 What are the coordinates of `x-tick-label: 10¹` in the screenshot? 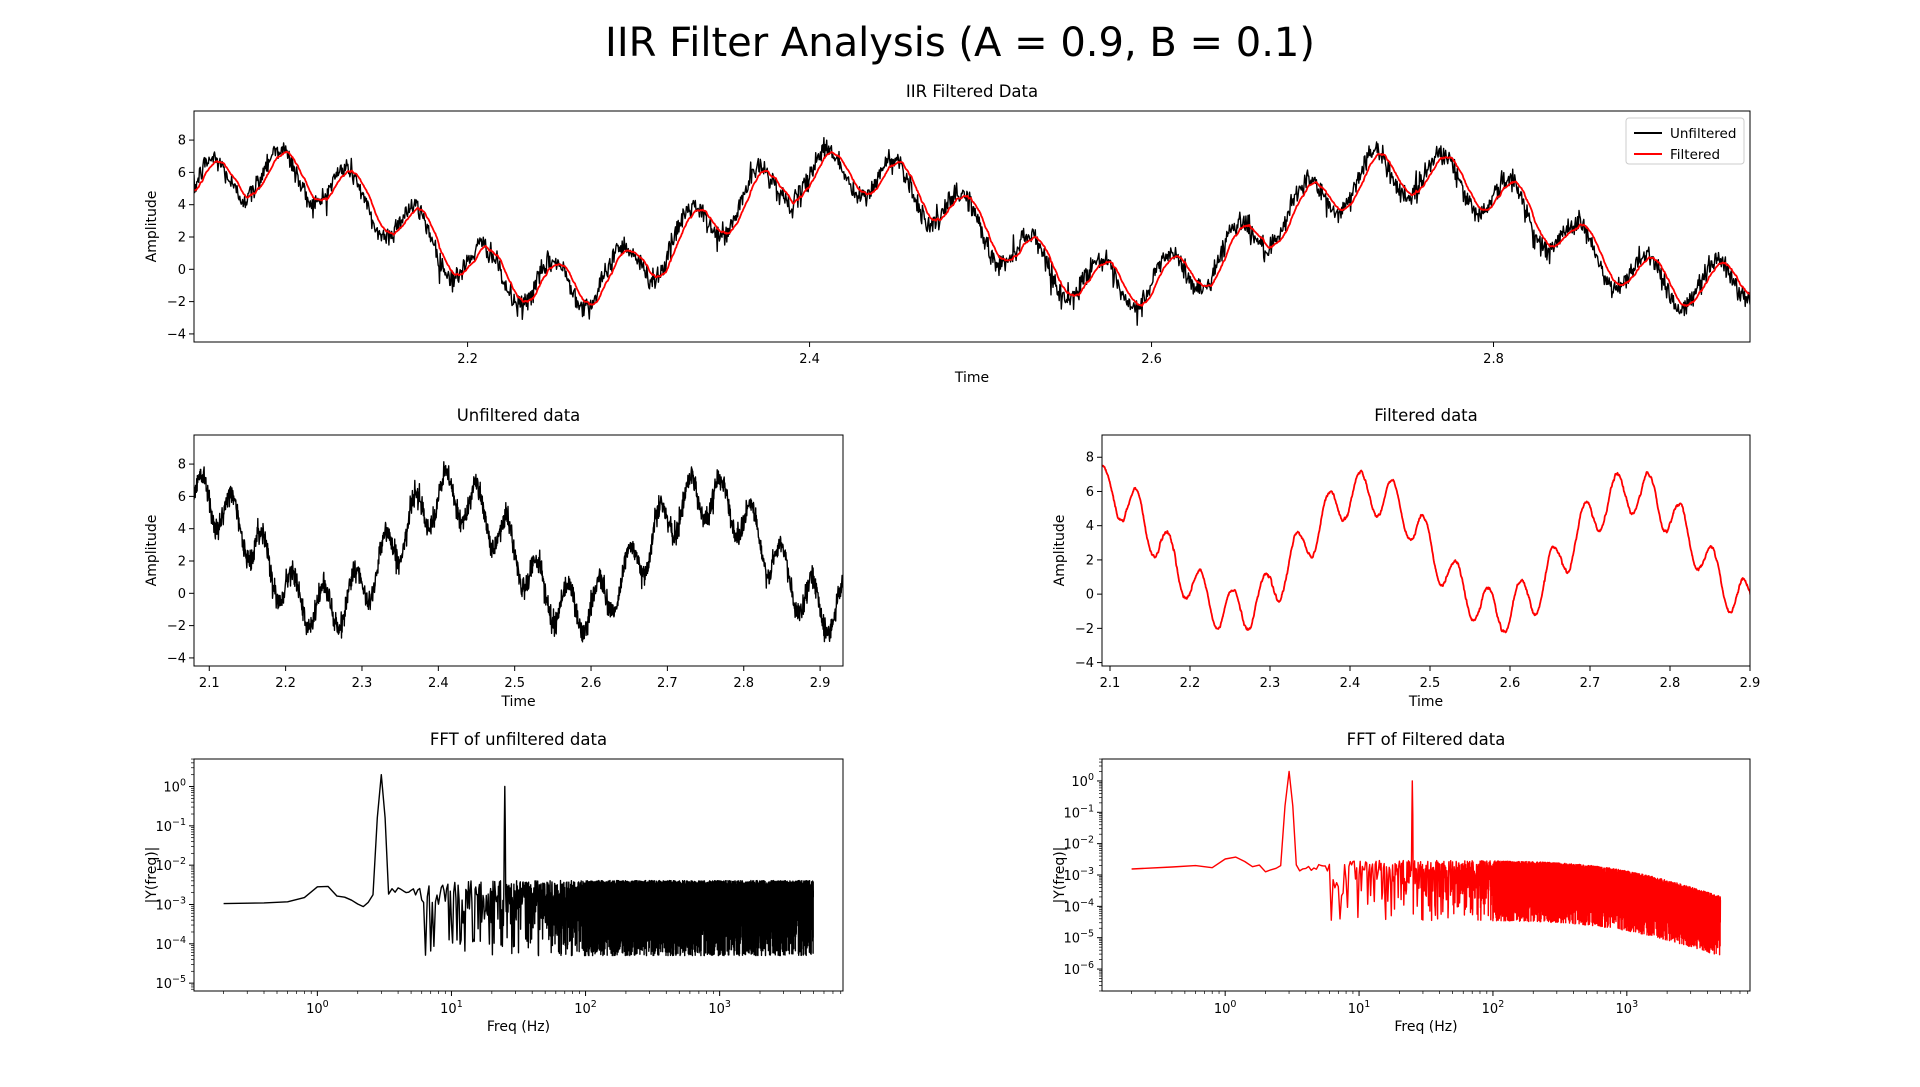 It's located at (1359, 1008).